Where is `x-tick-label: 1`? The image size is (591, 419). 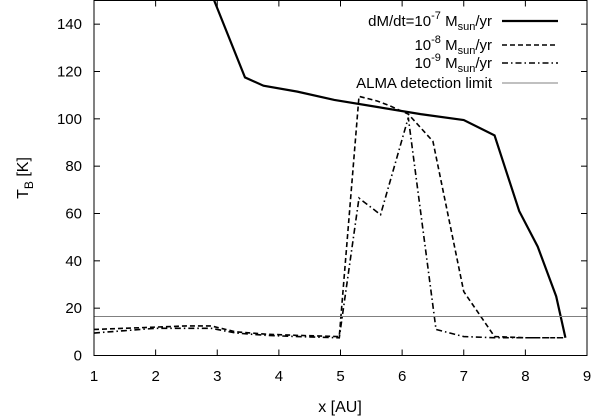 x-tick-label: 1 is located at coordinates (94, 376).